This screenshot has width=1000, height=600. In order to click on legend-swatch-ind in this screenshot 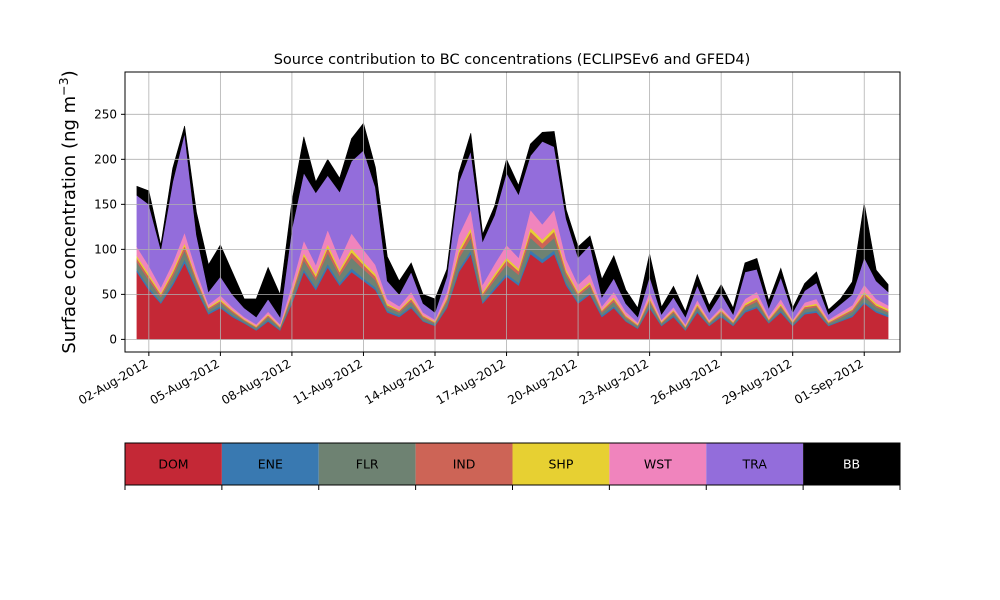, I will do `click(464, 464)`.